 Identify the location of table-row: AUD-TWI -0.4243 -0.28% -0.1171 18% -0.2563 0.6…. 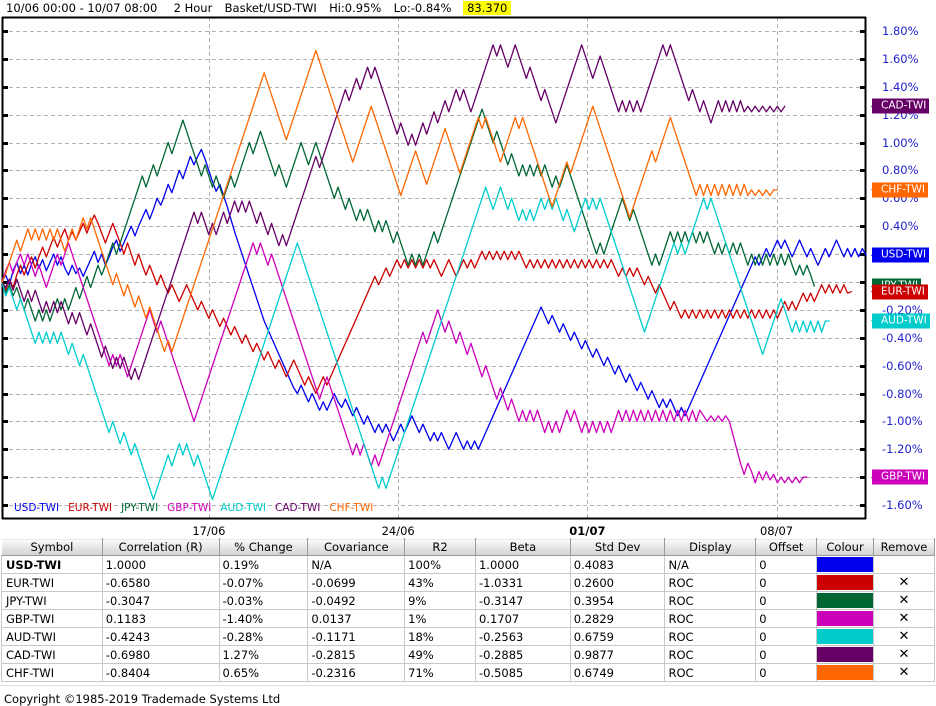
(468, 636).